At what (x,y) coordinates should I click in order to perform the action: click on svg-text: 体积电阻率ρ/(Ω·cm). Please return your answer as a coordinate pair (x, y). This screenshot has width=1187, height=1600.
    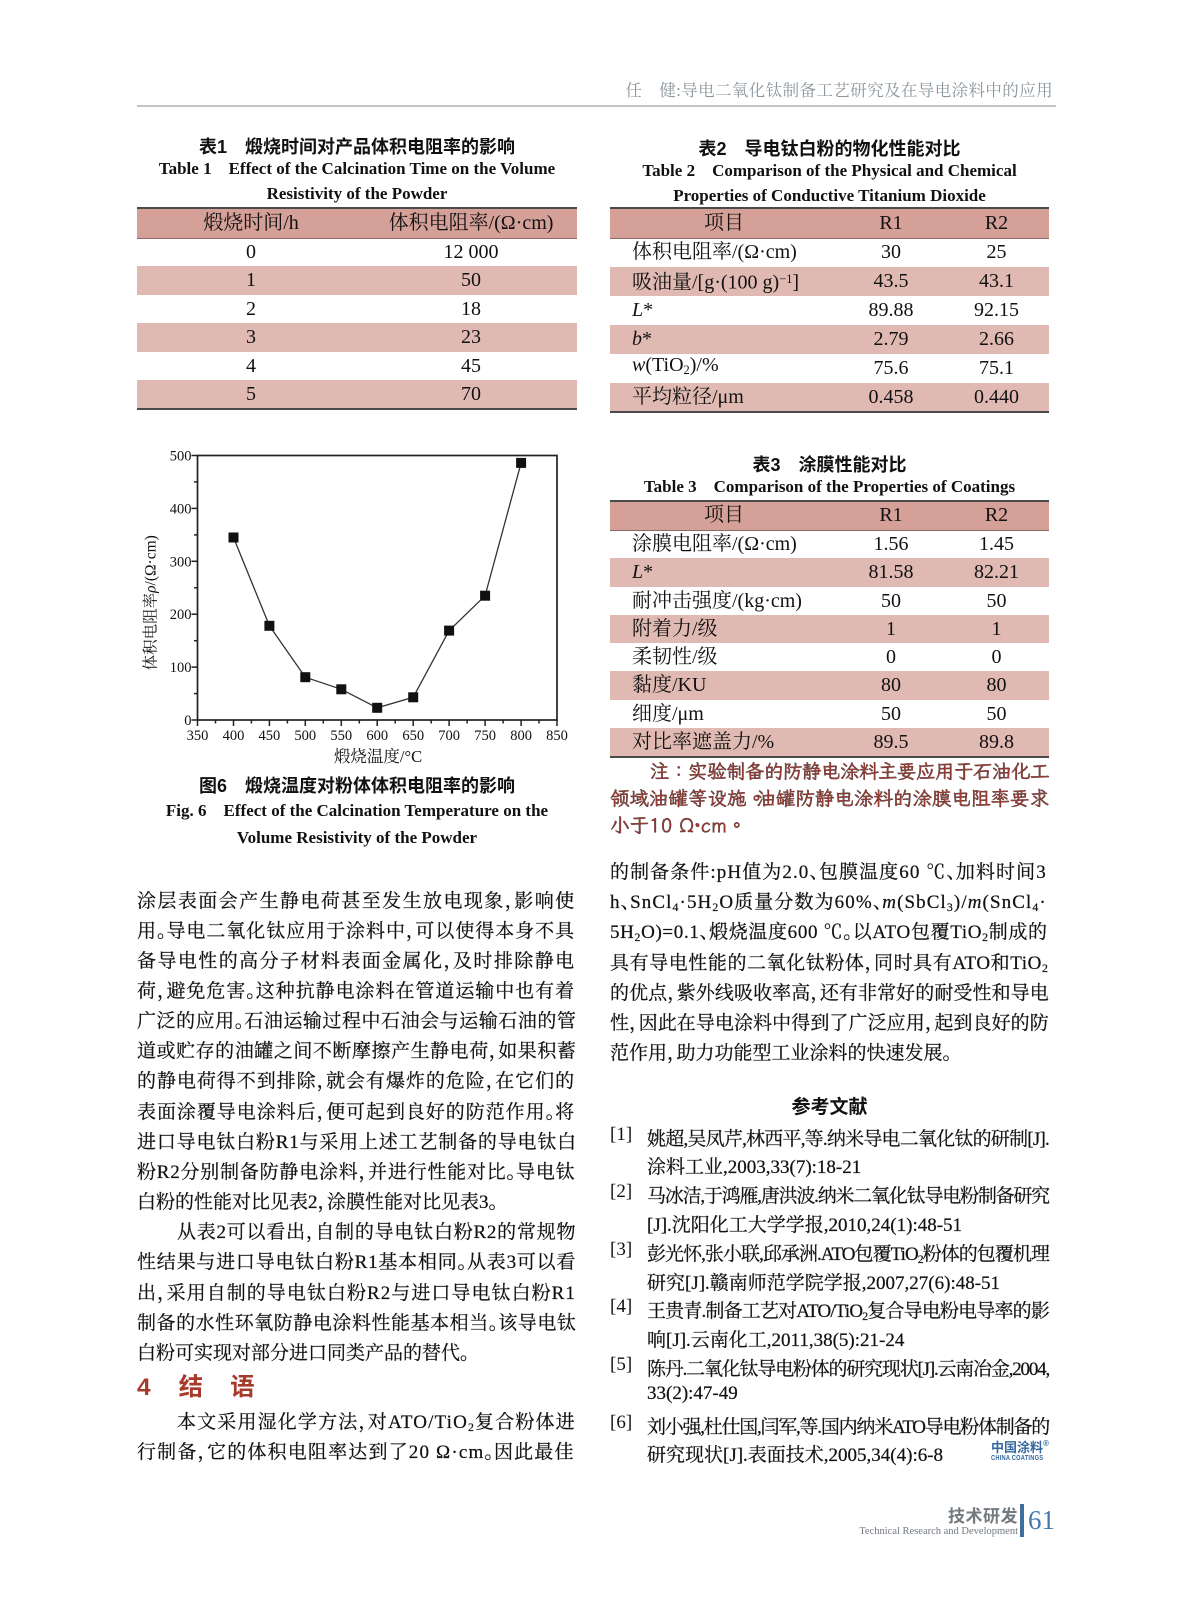
    Looking at the image, I should click on (151, 602).